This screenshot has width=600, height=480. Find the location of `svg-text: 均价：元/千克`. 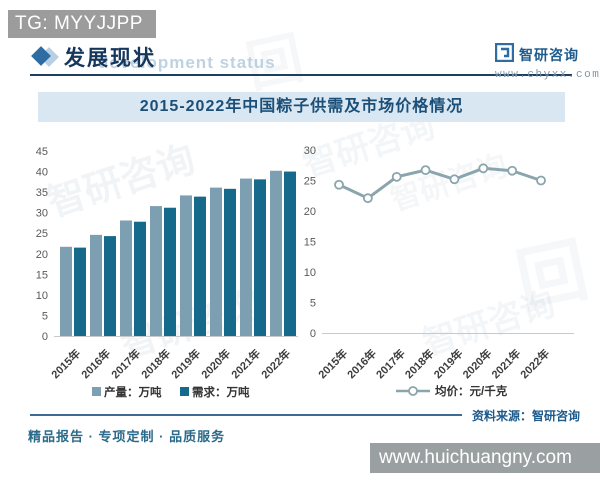

svg-text: 均价：元/千克 is located at coordinates (471, 391).